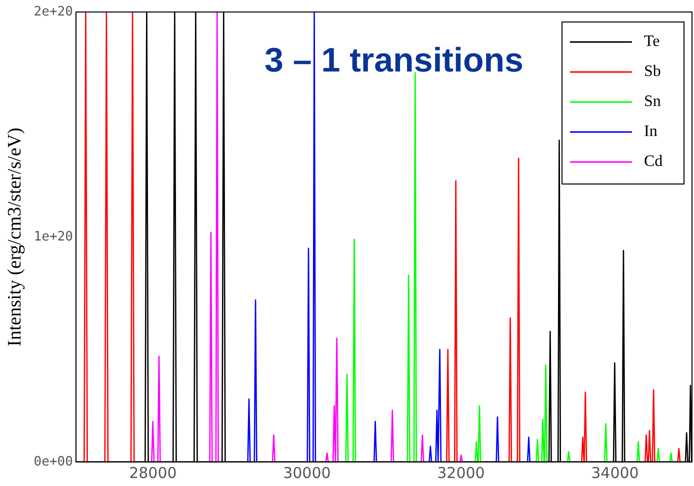 This screenshot has height=486, width=694. I want to click on y-tick-label: 1e+20, so click(53, 236).